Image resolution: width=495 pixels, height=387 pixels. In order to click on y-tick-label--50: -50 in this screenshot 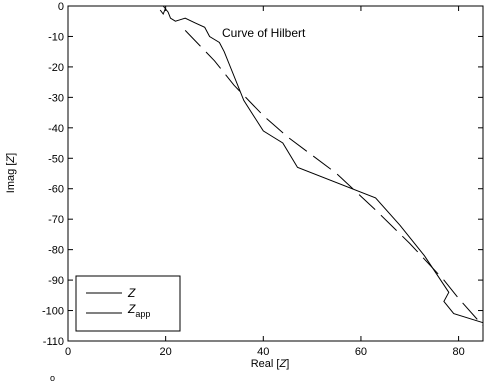, I will do `click(56, 159)`.